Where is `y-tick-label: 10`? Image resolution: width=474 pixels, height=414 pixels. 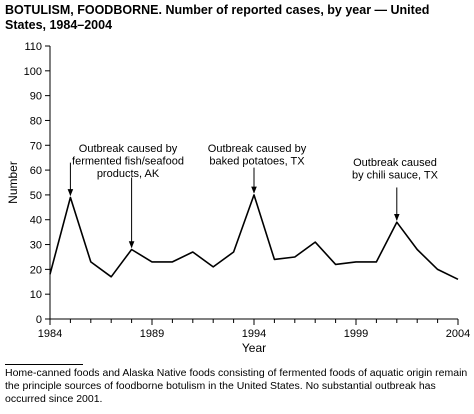
y-tick-label: 10 is located at coordinates (36, 295).